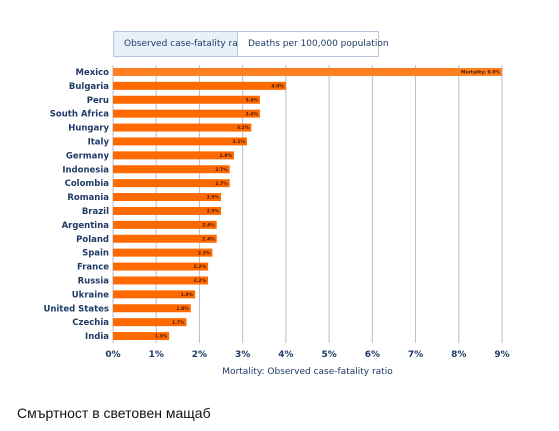 The height and width of the screenshot is (431, 559). What do you see at coordinates (199, 355) in the screenshot?
I see `x-tick-label: 2%` at bounding box center [199, 355].